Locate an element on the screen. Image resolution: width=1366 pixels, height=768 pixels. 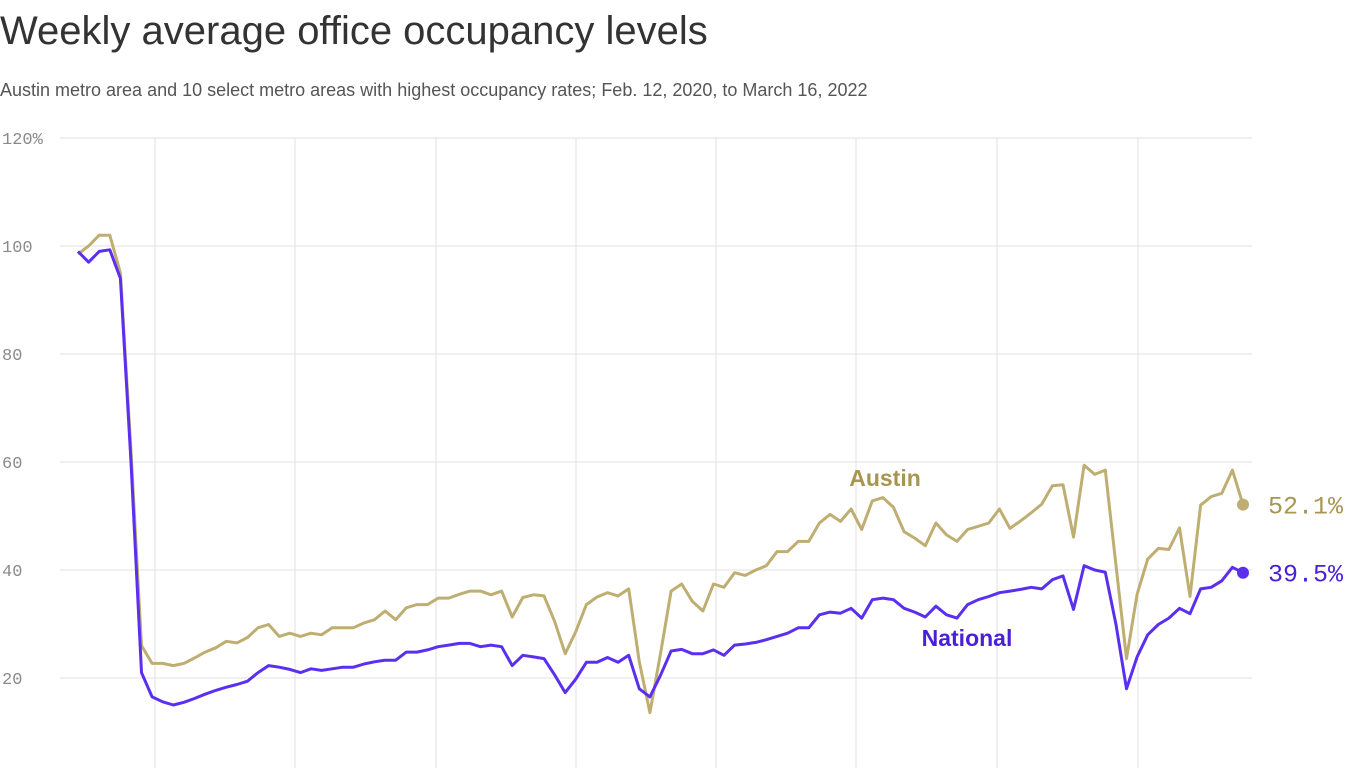
y-tick-label: 80 is located at coordinates (12, 356).